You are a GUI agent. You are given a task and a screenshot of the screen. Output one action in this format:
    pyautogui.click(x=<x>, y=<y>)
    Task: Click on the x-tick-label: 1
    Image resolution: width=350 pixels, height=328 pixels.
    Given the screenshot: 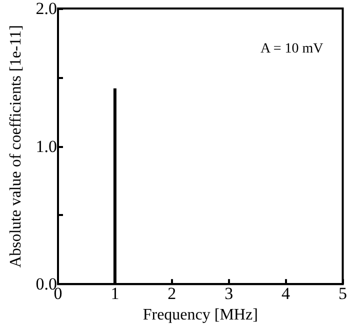 What is the action you would take?
    pyautogui.click(x=115, y=294)
    